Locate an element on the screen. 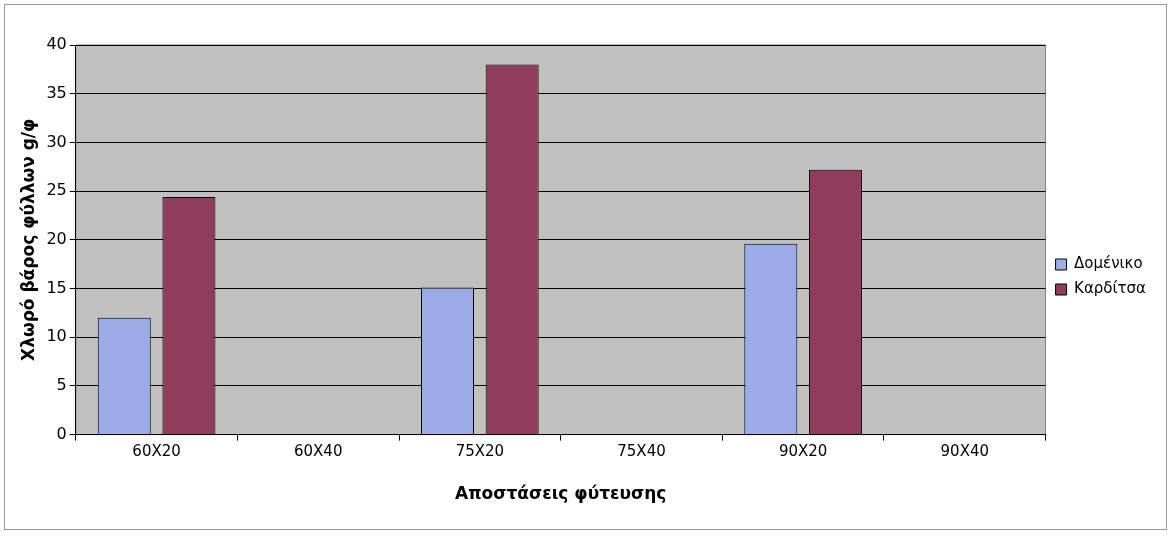  y-tick-label: 0 is located at coordinates (61, 433).